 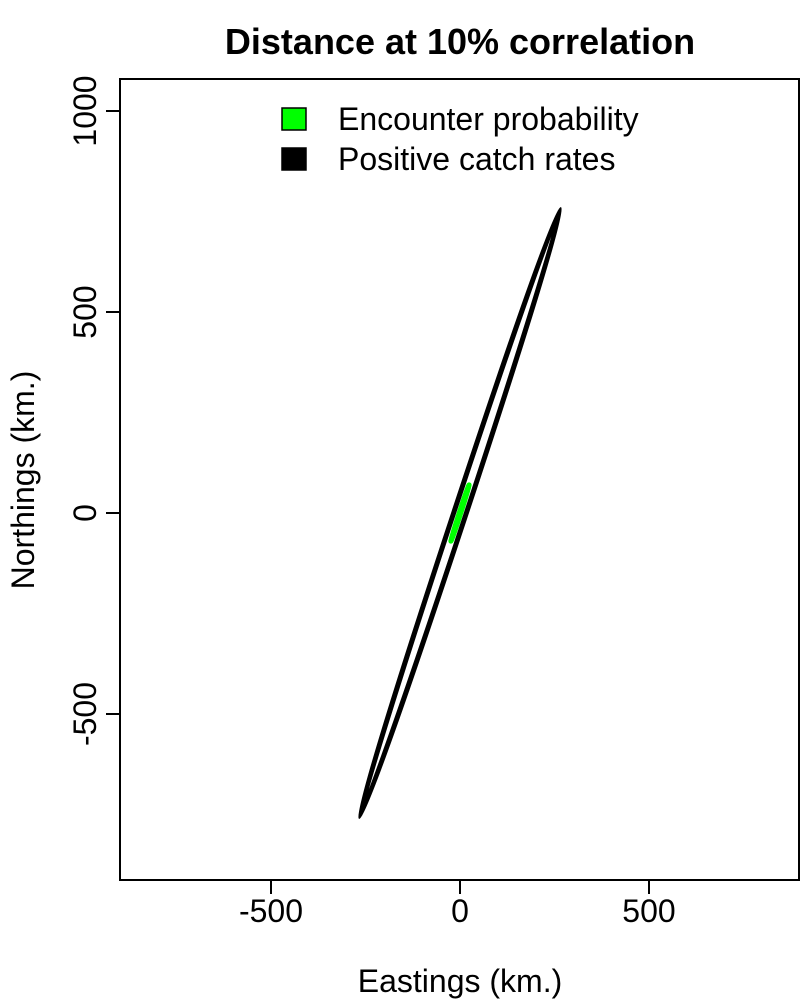 I want to click on y-axis-label: Northings (km.), so click(x=23, y=480).